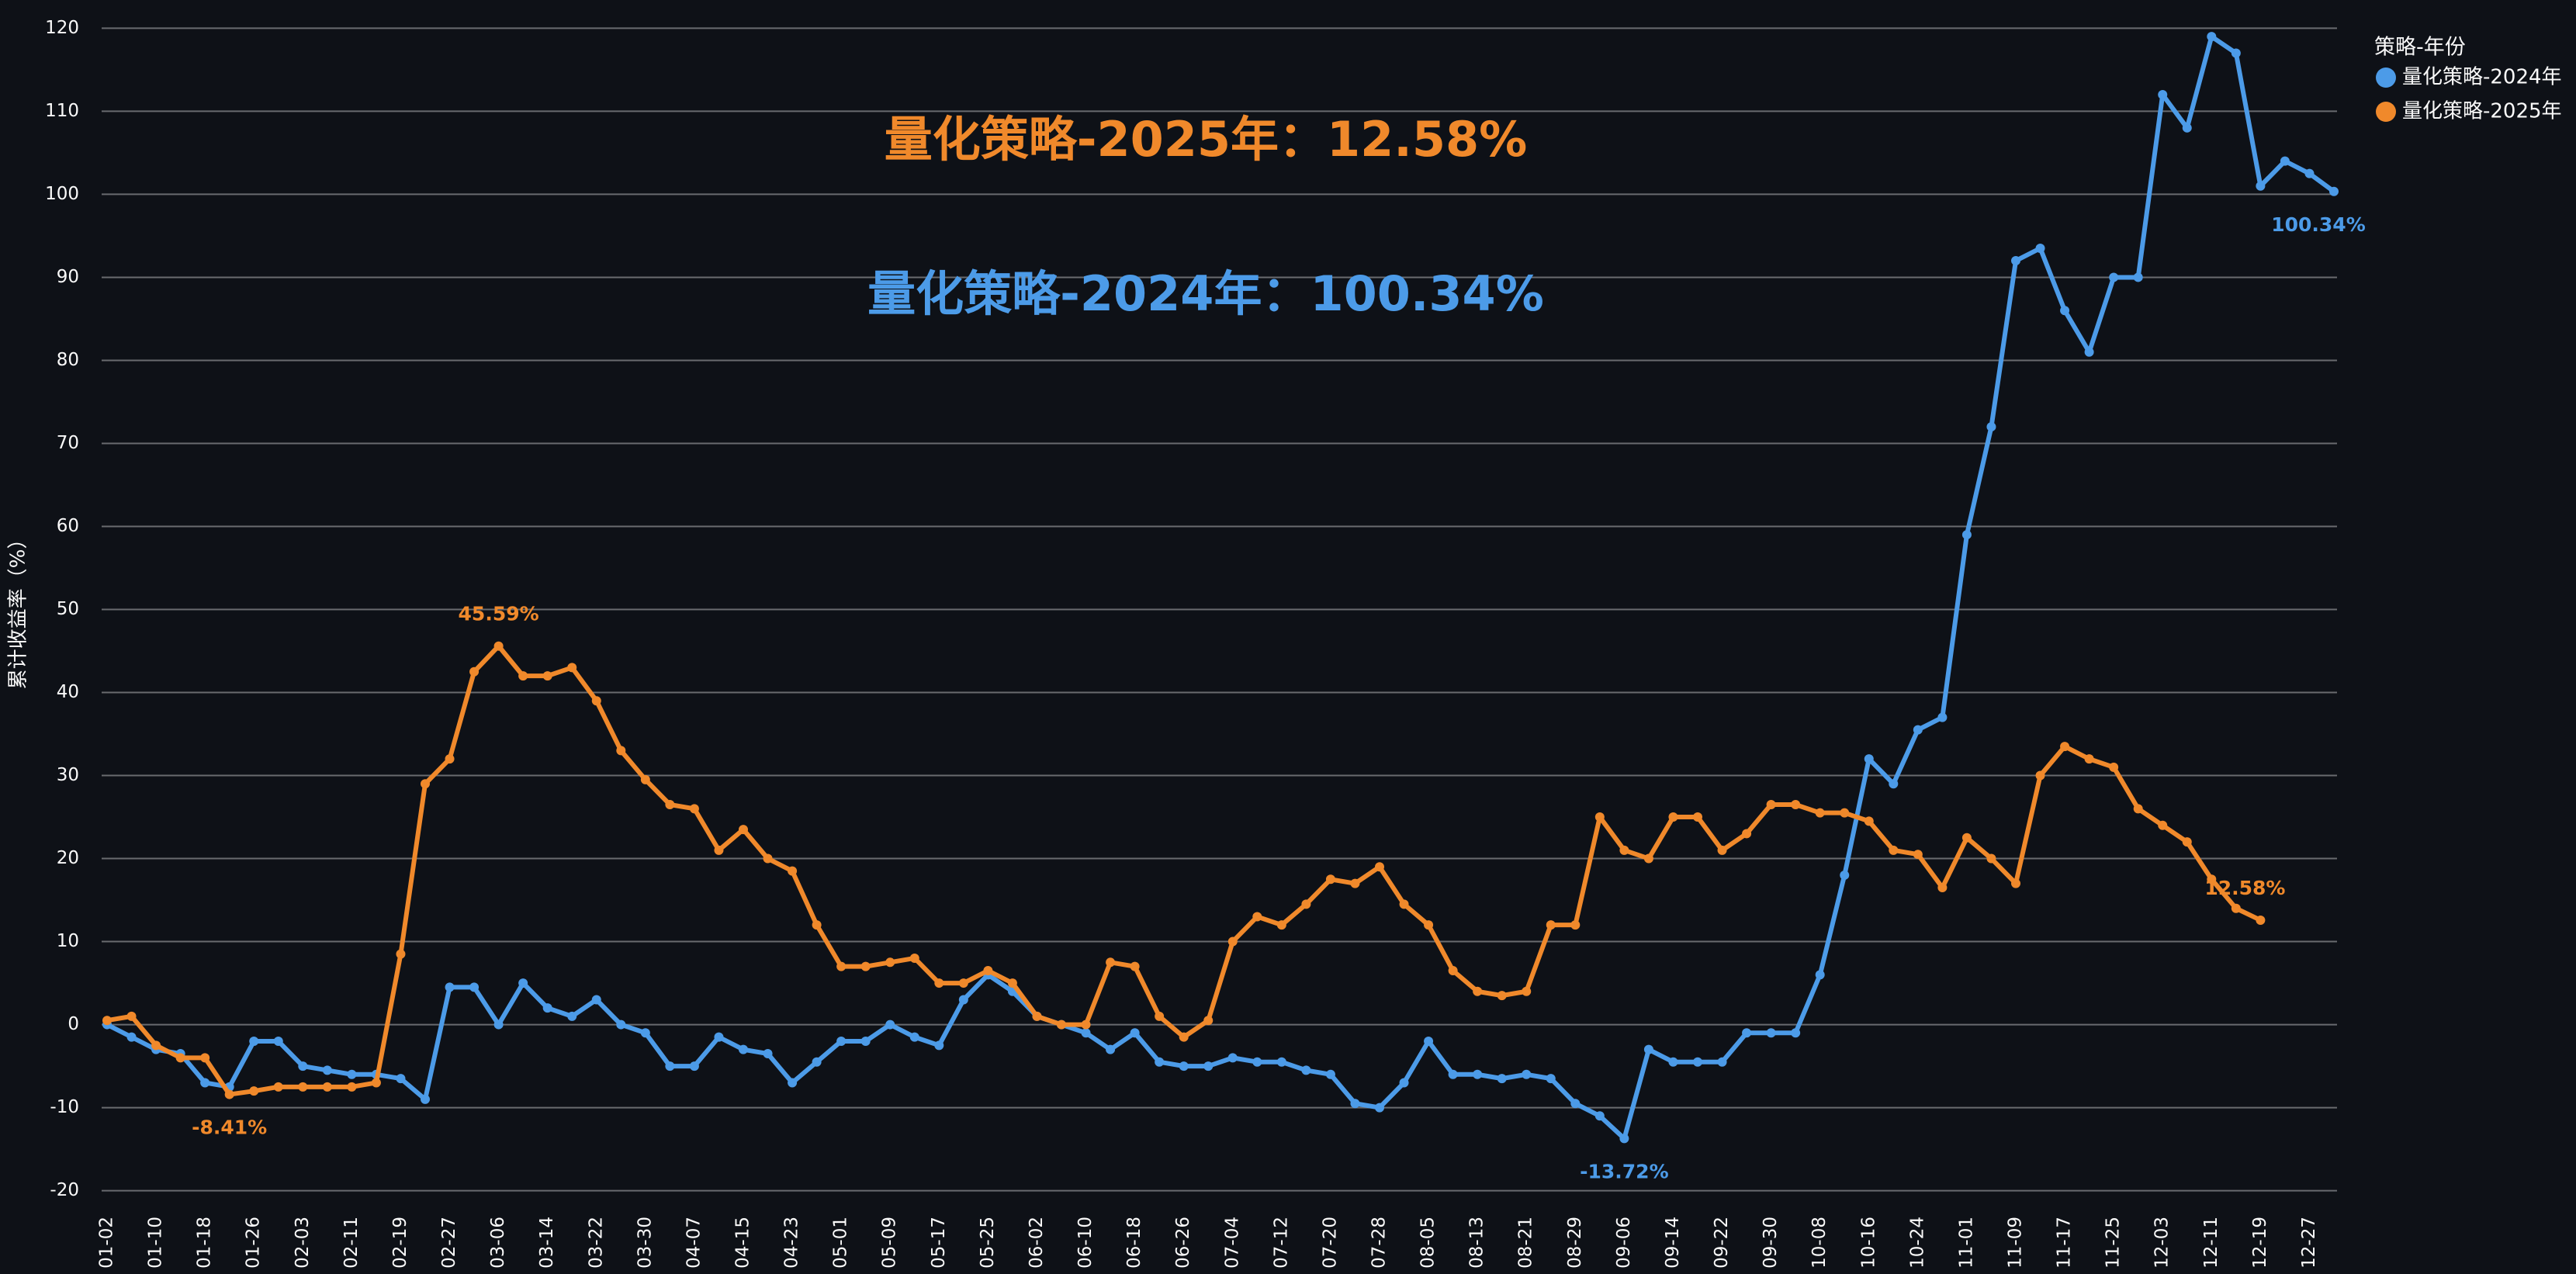  Describe the element at coordinates (2016, 1243) in the screenshot. I see `x-tick-label: 11-09` at that location.